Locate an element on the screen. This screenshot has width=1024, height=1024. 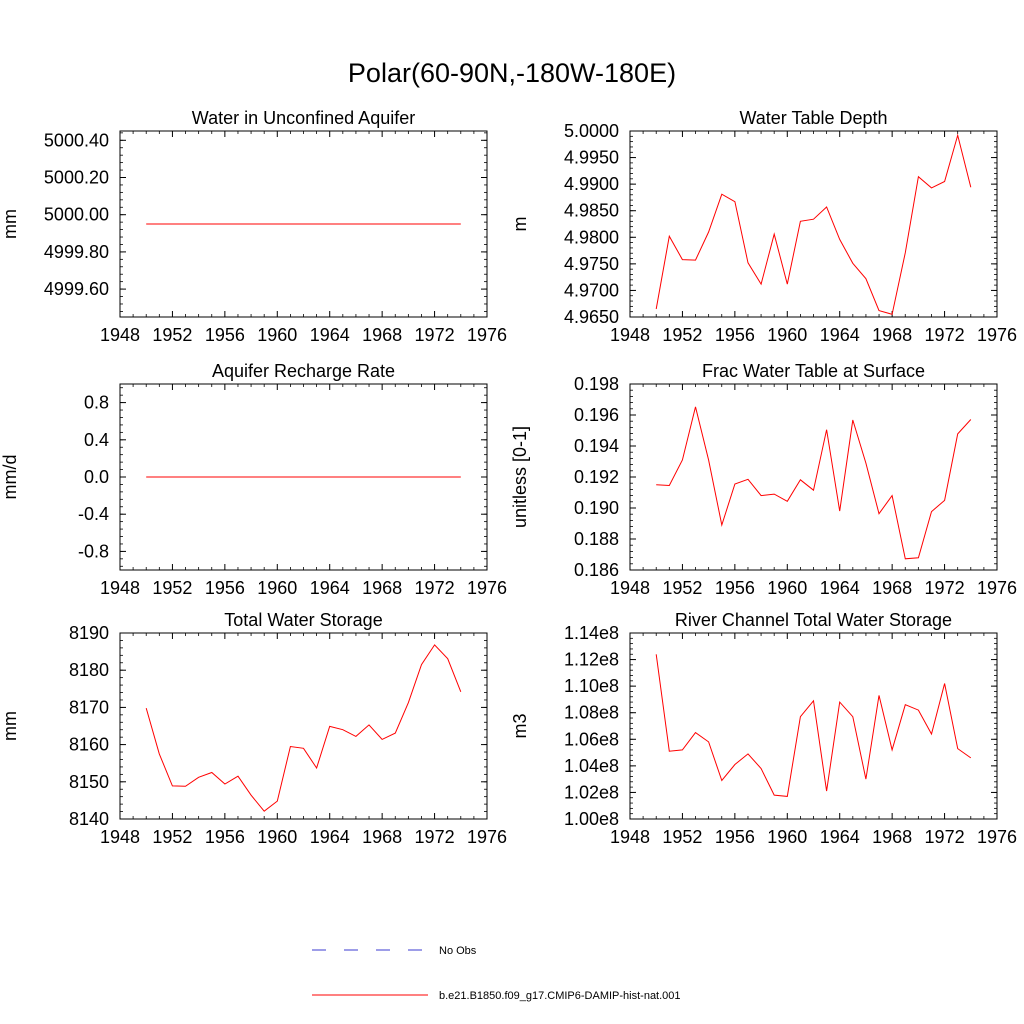
y-tick-label: 4.9800 is located at coordinates (591, 237).